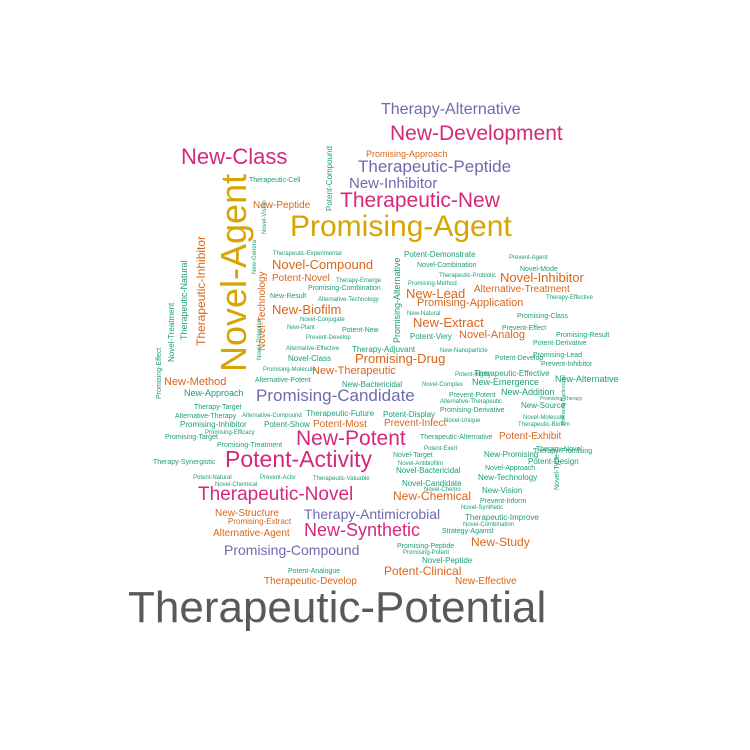 This screenshot has width=750, height=750. I want to click on word-promising-extract-42: Promising-Extract, so click(260, 521).